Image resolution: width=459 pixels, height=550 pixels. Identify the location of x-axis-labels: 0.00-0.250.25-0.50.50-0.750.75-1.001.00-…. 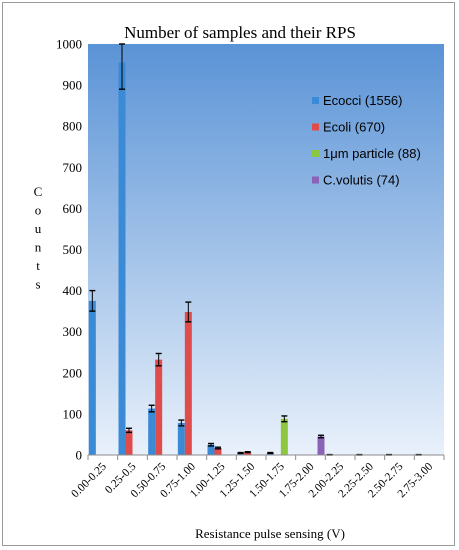
(252, 480).